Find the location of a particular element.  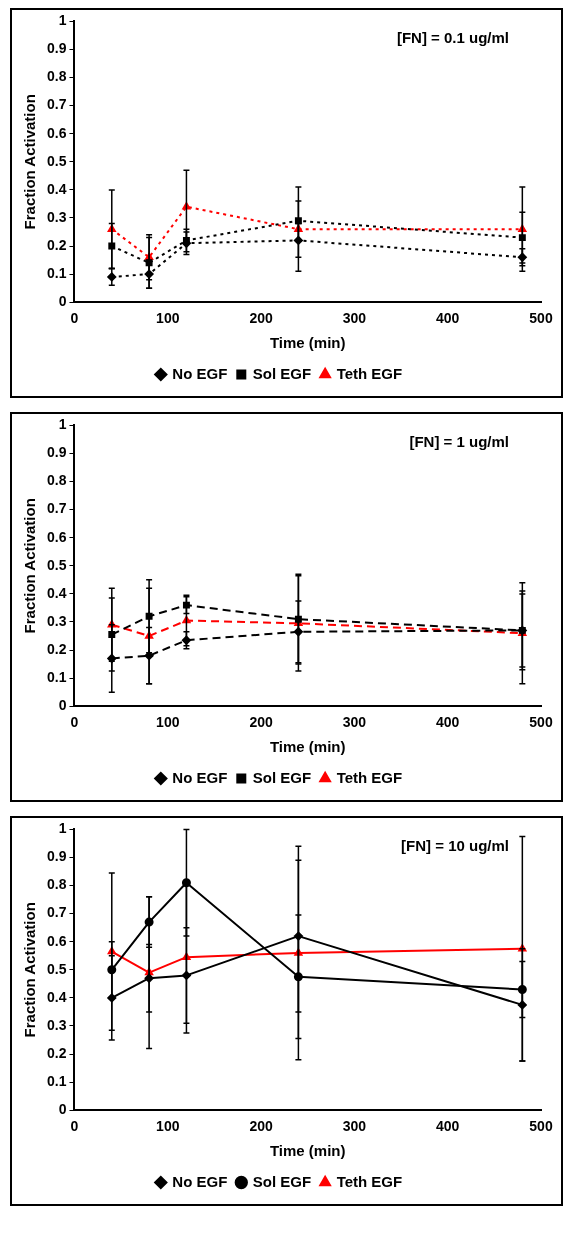

annotation: [FN] = 1 ug/ml is located at coordinates (459, 442).